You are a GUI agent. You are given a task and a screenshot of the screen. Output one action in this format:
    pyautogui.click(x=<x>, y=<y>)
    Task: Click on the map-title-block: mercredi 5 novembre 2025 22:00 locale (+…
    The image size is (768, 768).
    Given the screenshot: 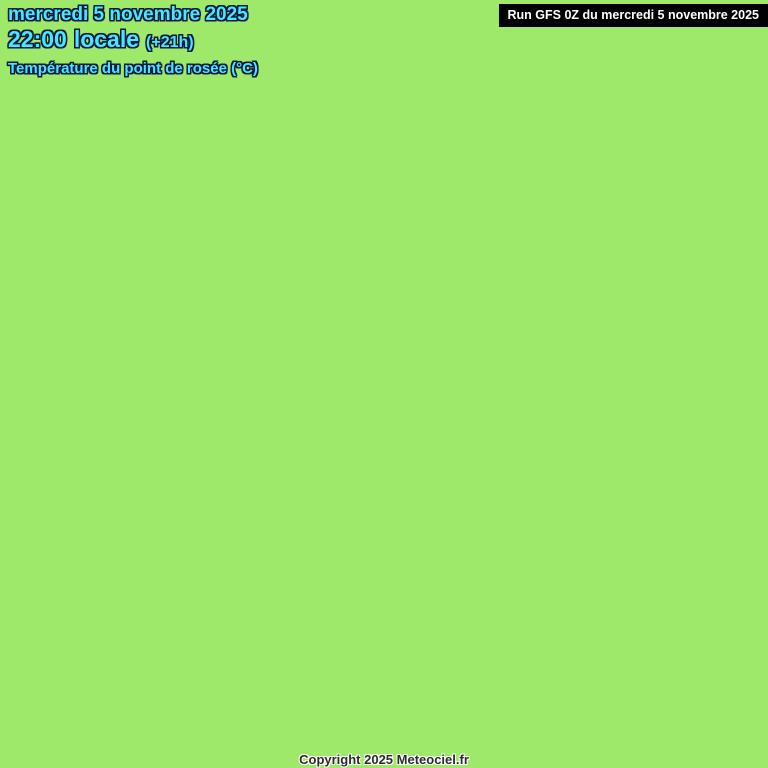 What is the action you would take?
    pyautogui.click(x=133, y=42)
    